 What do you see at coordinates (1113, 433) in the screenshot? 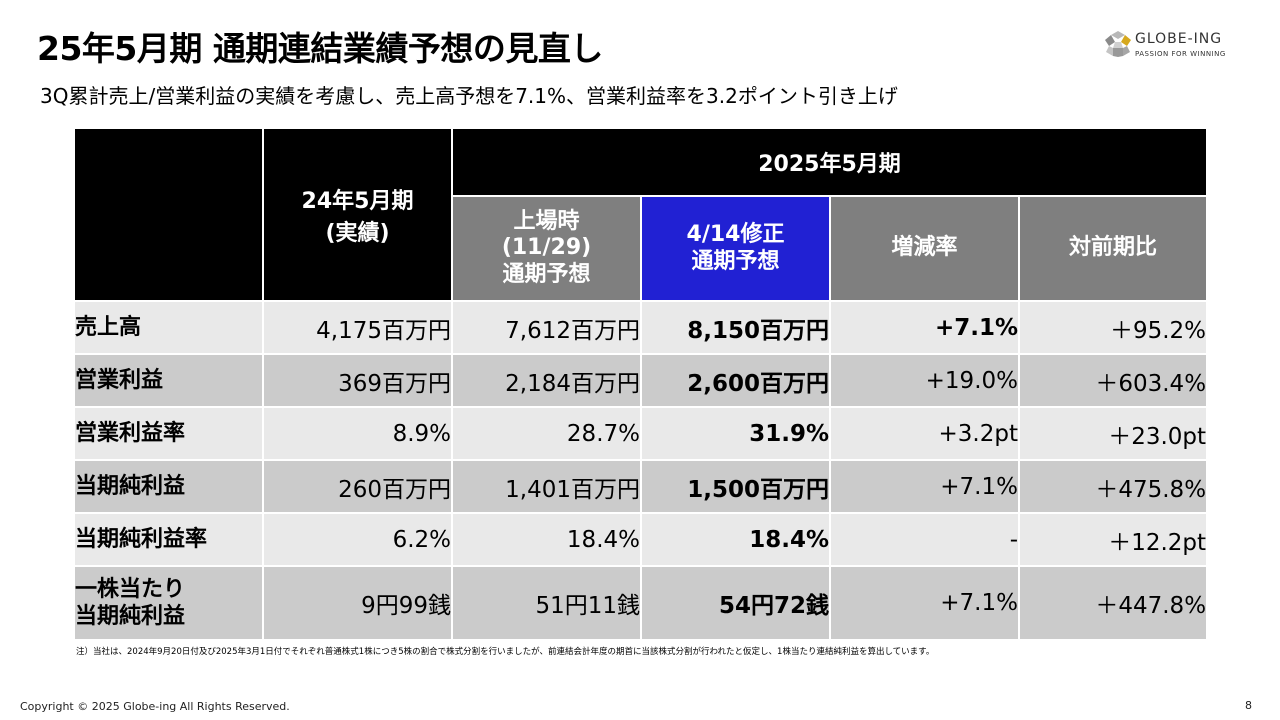
I see `cell-yoy: ＋23.0pt` at bounding box center [1113, 433].